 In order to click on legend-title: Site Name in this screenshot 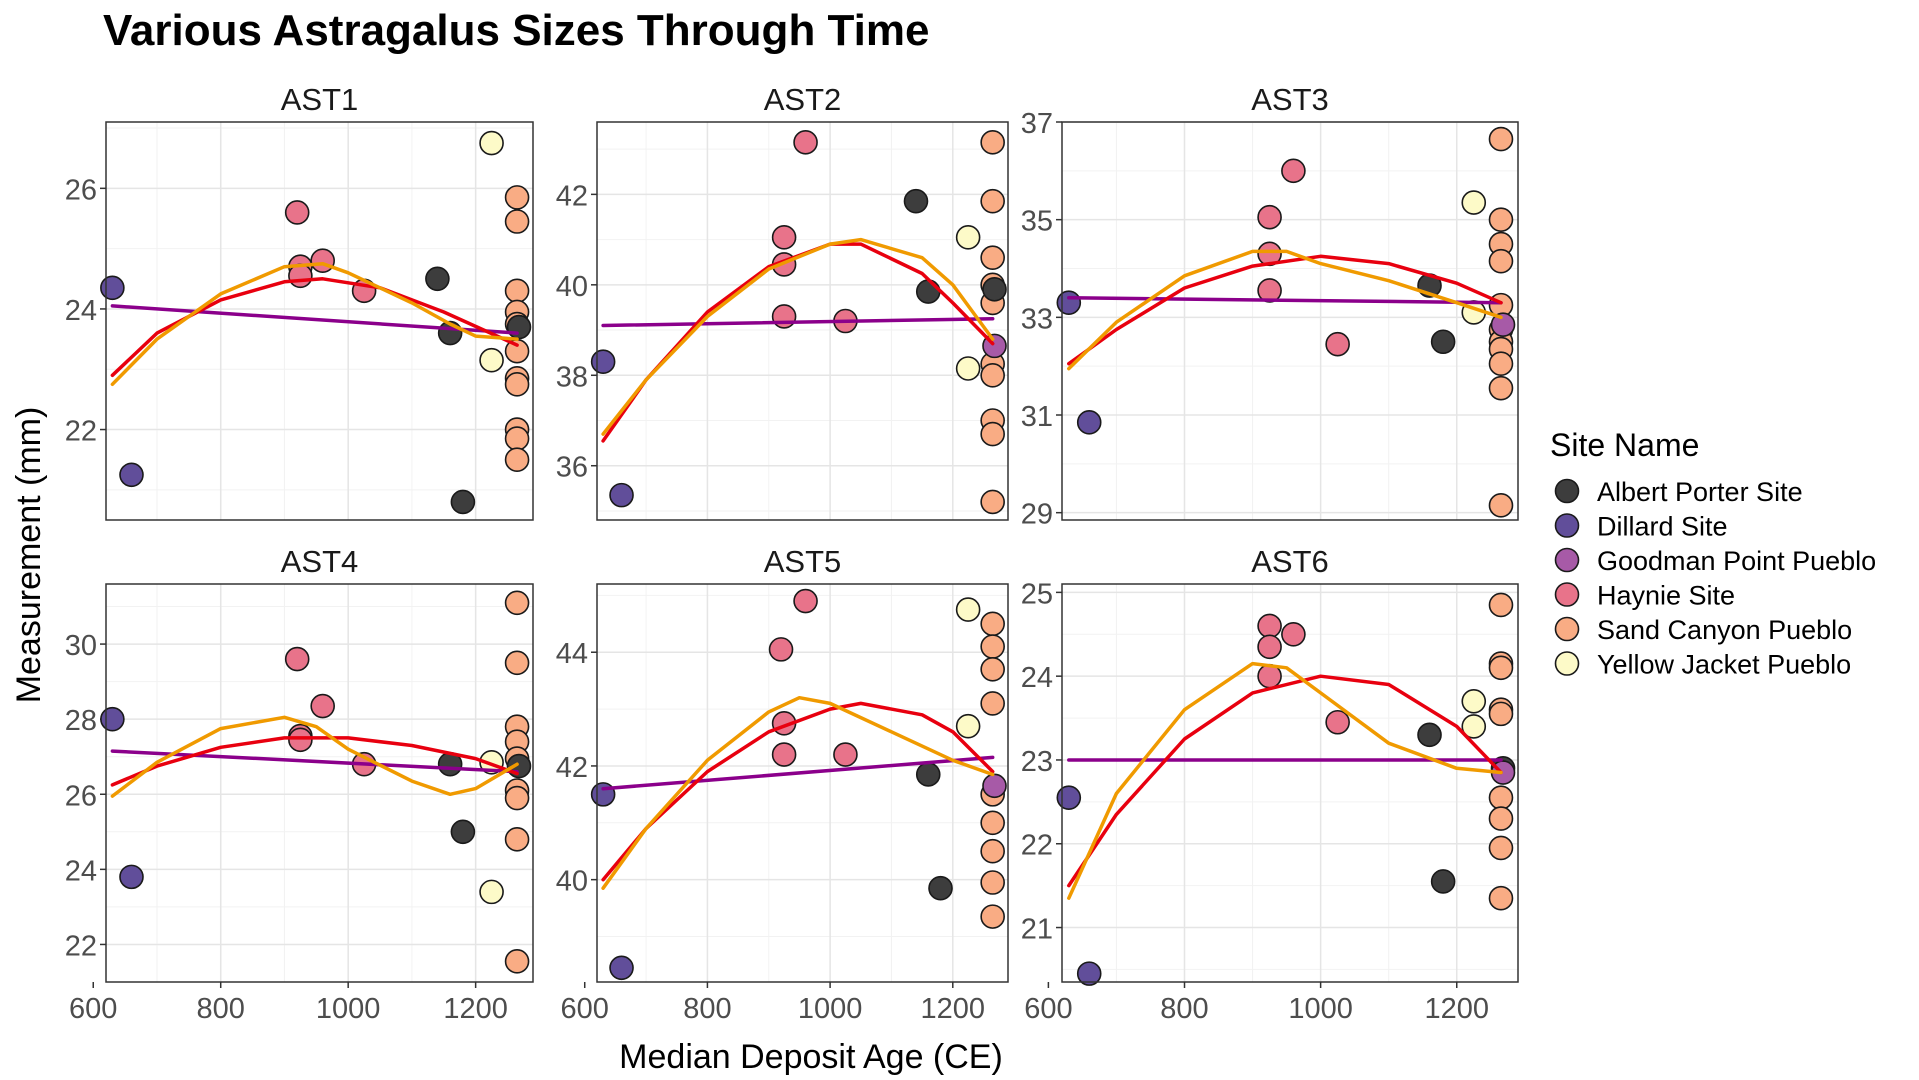, I will do `click(1624, 445)`.